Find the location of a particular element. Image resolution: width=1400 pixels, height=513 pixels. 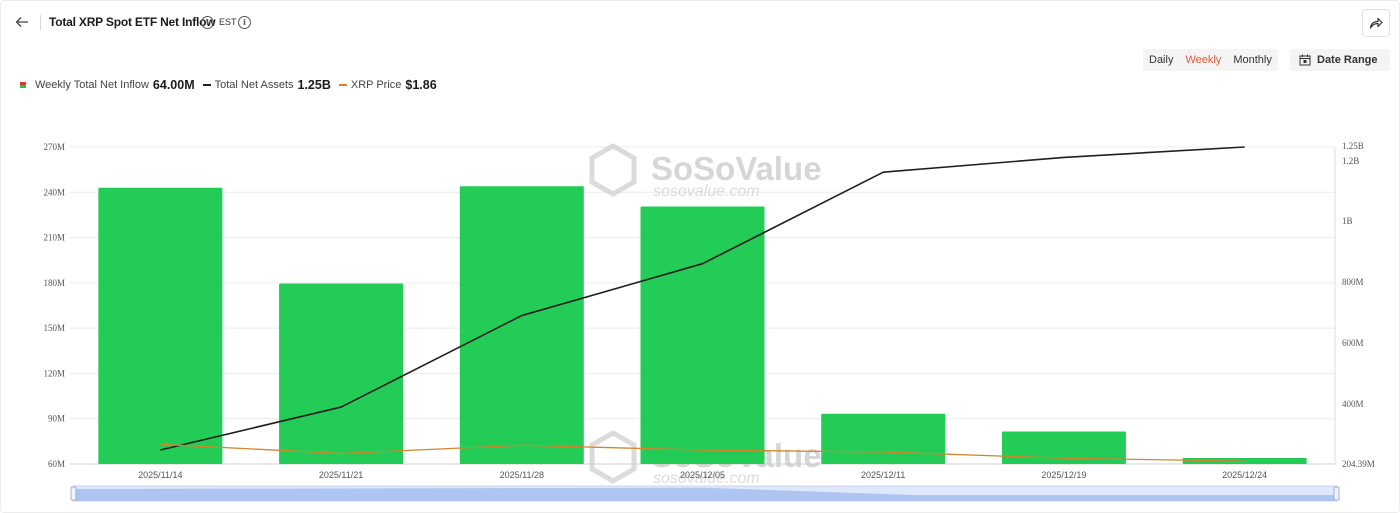

y-left-tick-label: 270M is located at coordinates (54, 147).